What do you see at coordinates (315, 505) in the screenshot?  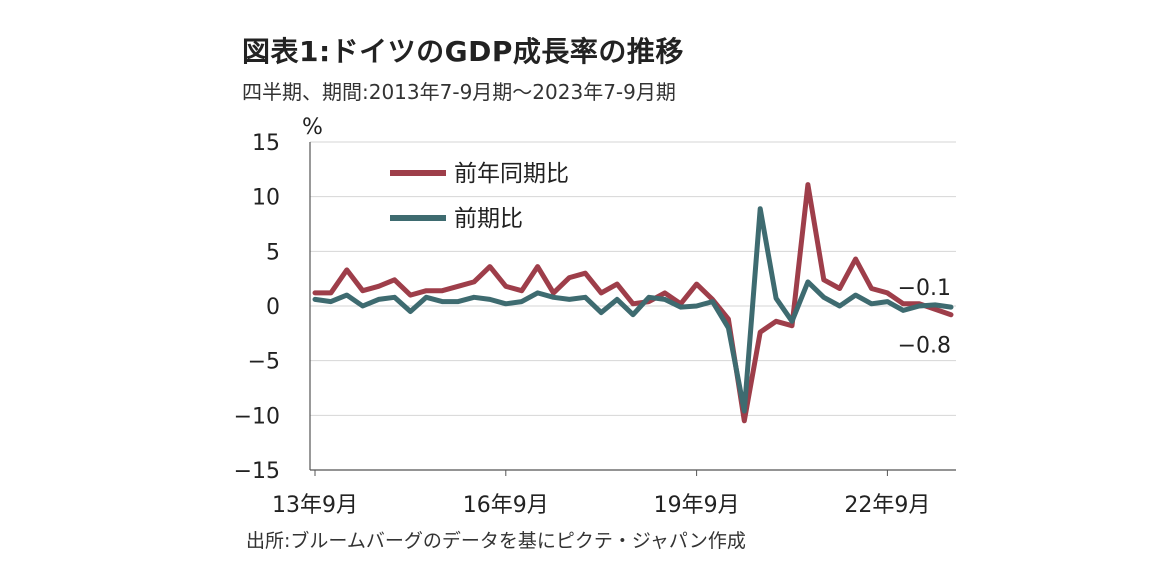 I see `x-tick-label: 13年9月` at bounding box center [315, 505].